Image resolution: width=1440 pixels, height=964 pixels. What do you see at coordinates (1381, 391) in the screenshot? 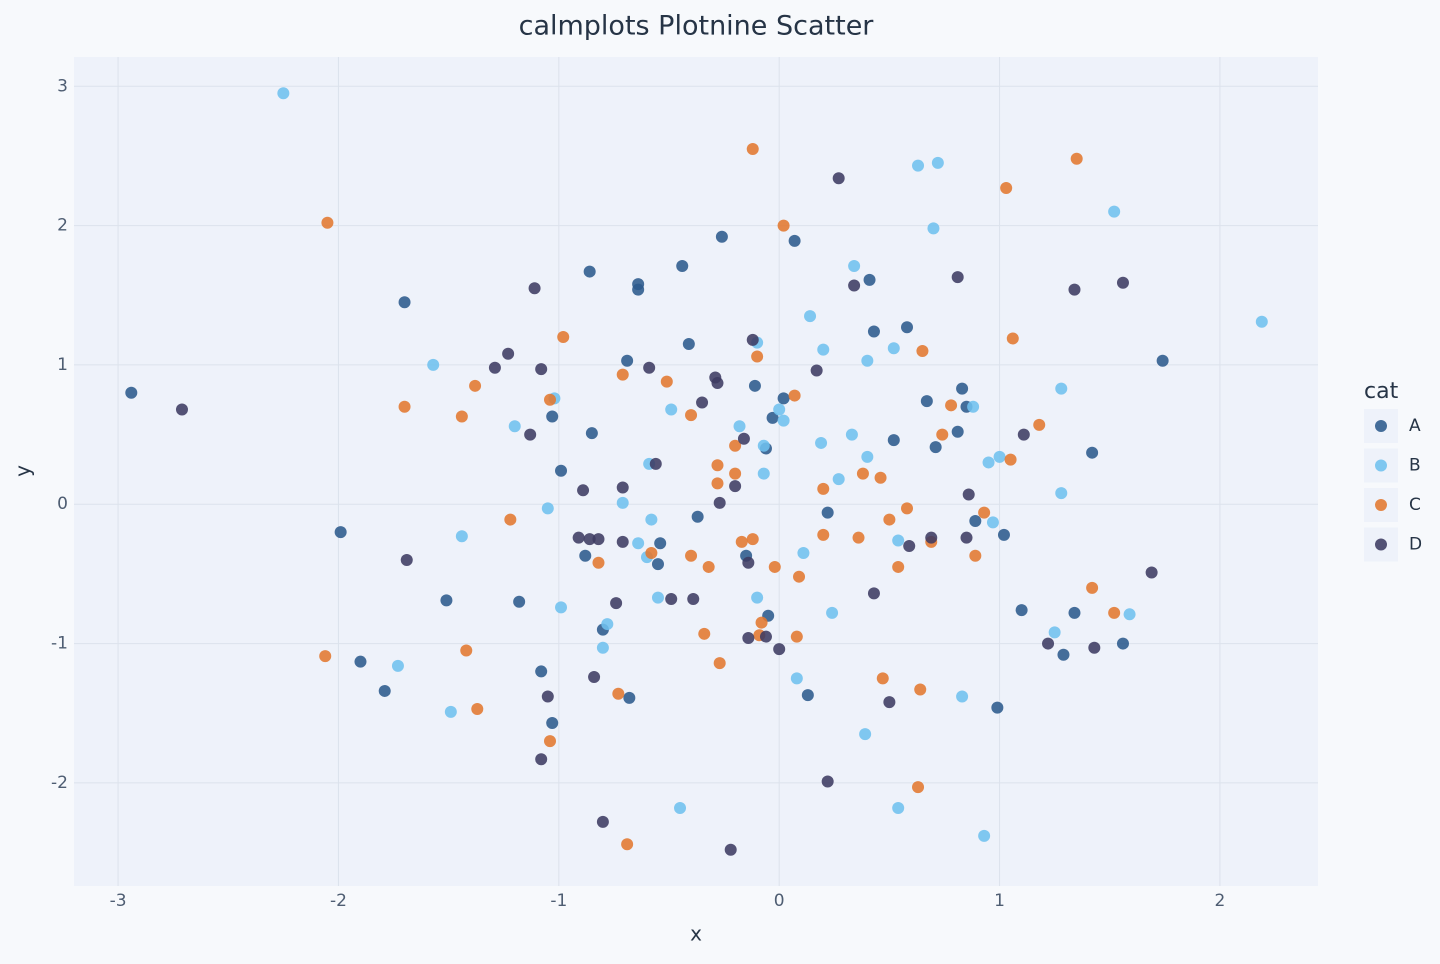
I see `legend-title: cat` at bounding box center [1381, 391].